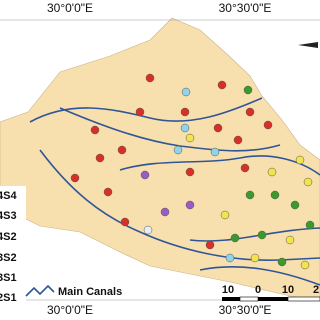  What do you see at coordinates (8, 237) in the screenshot?
I see `legend-label: 4S2` at bounding box center [8, 237].